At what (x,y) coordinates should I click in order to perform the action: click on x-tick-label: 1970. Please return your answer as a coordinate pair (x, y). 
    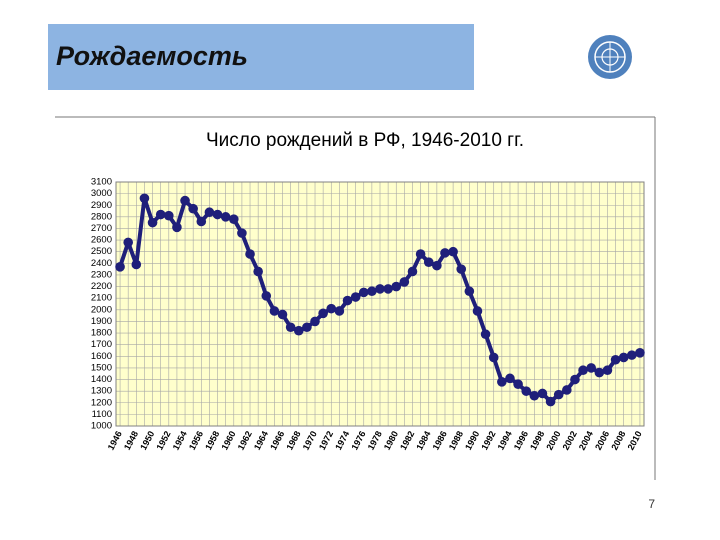
    Looking at the image, I should click on (310, 440).